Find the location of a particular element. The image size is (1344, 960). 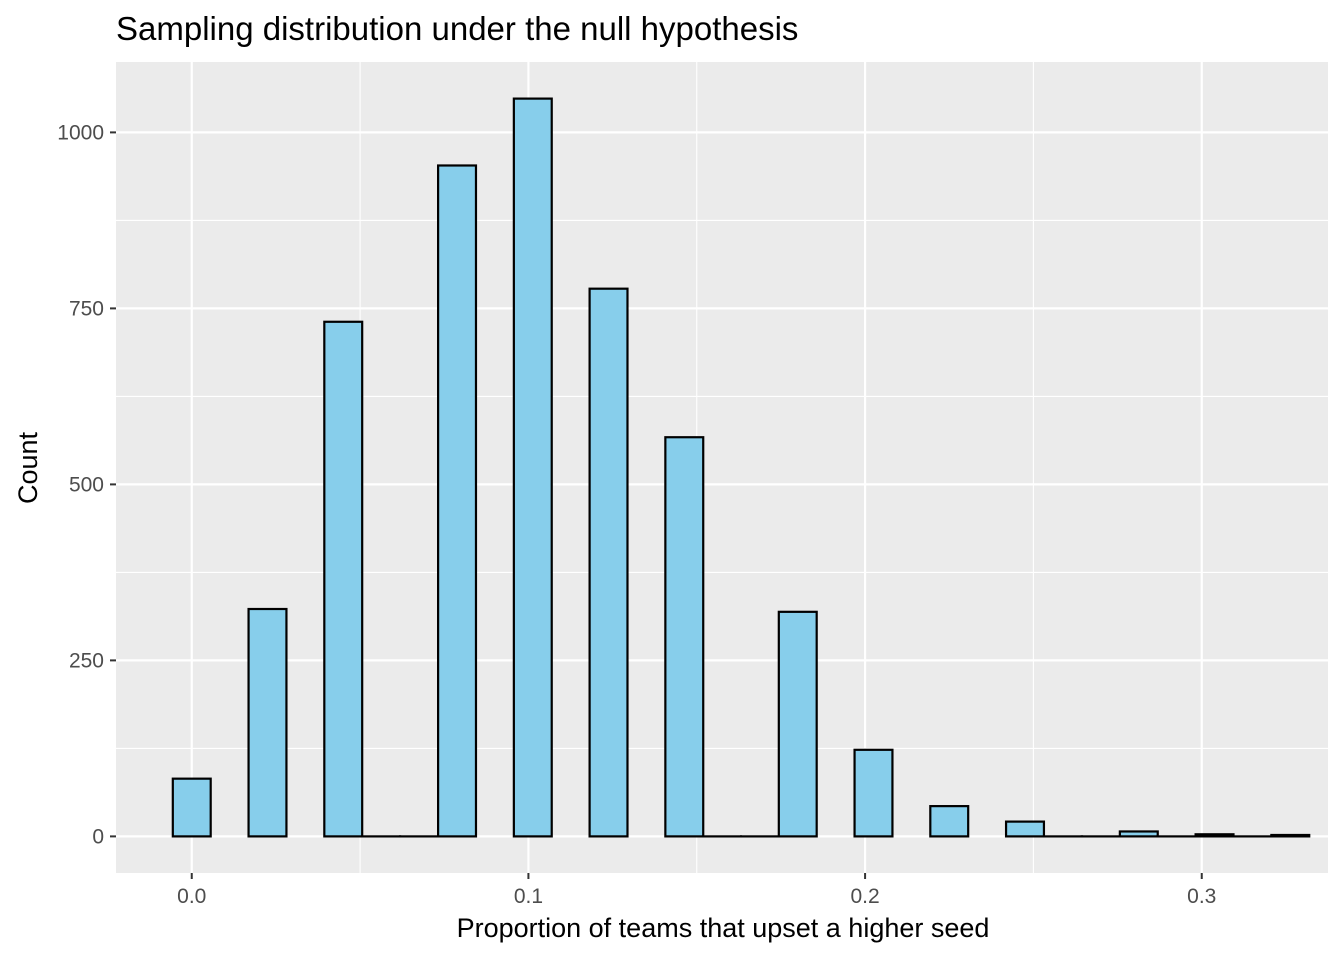

y-tick-label: 750 is located at coordinates (86, 308).